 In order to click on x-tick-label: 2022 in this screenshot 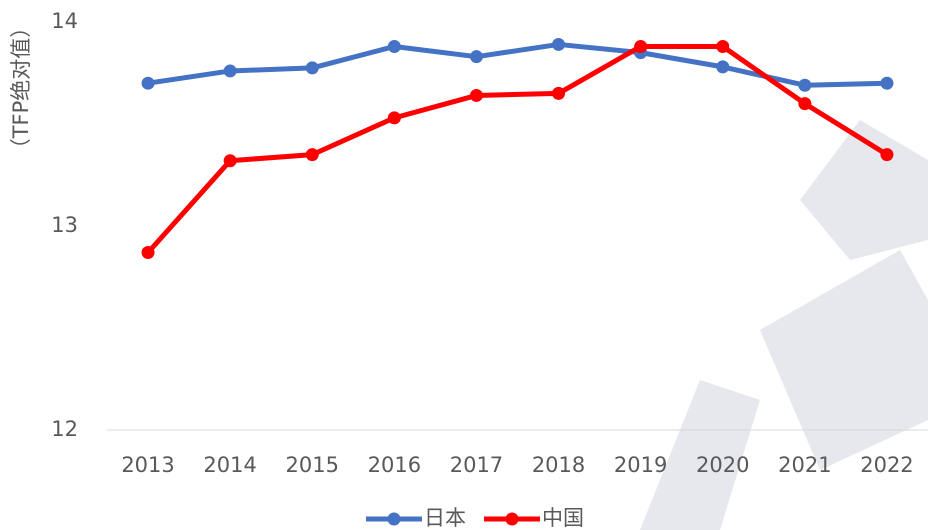, I will do `click(886, 465)`.